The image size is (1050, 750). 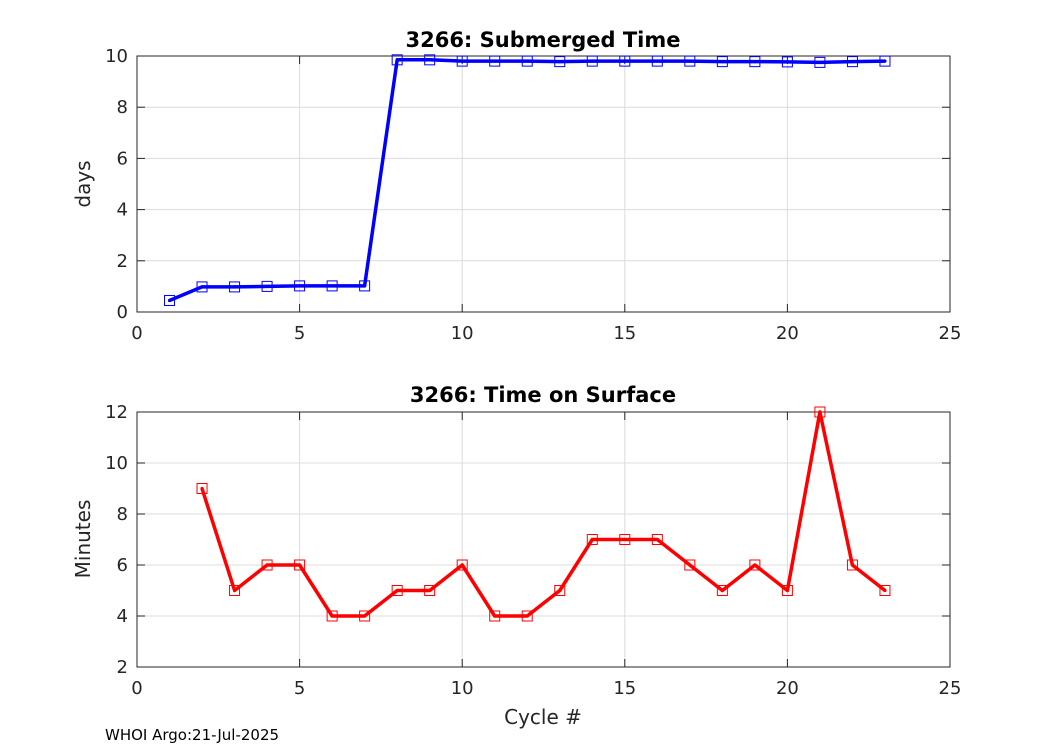 What do you see at coordinates (122, 312) in the screenshot?
I see `y-tick-label: 0` at bounding box center [122, 312].